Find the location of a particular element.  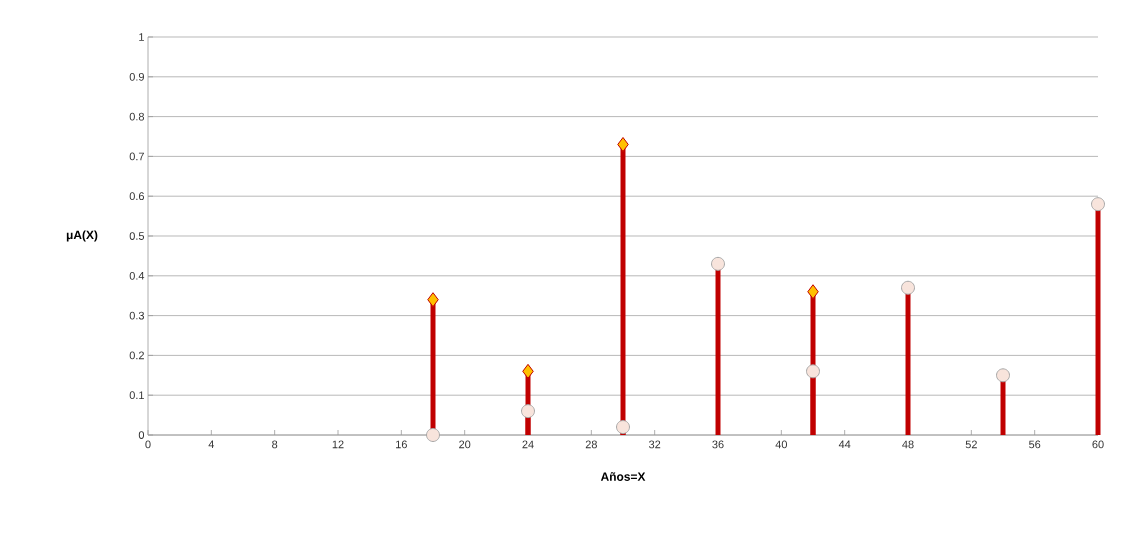

x-tick-label: 44 is located at coordinates (844, 444).